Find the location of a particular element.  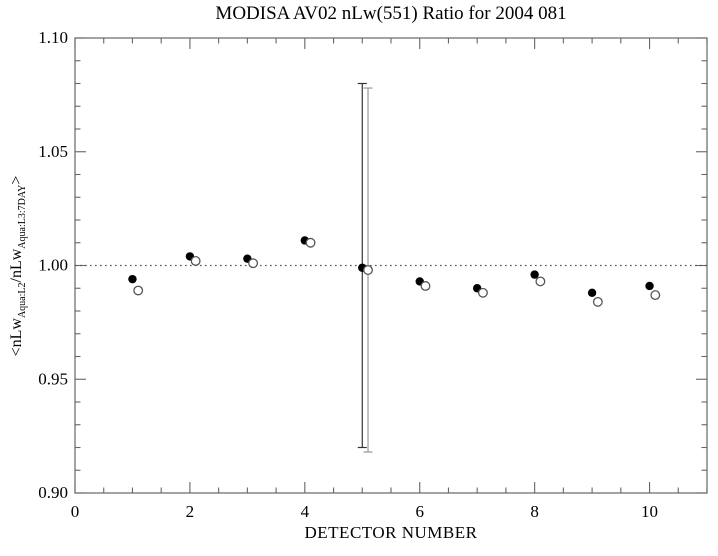

series-open-circle is located at coordinates (397, 272).